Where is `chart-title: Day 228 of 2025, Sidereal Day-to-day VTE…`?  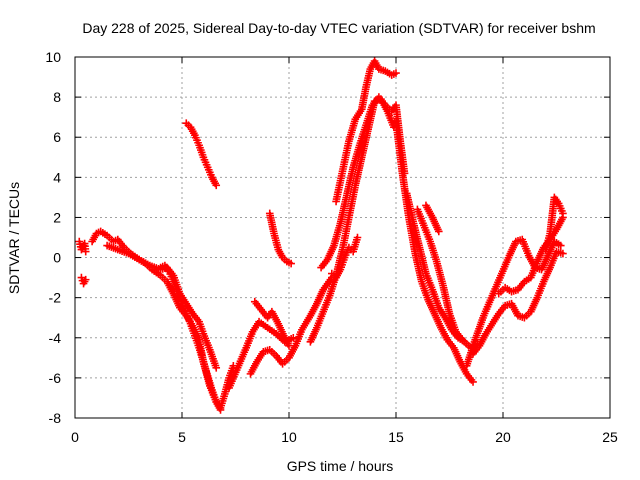 chart-title: Day 228 of 2025, Sidereal Day-to-day VTE… is located at coordinates (338, 28).